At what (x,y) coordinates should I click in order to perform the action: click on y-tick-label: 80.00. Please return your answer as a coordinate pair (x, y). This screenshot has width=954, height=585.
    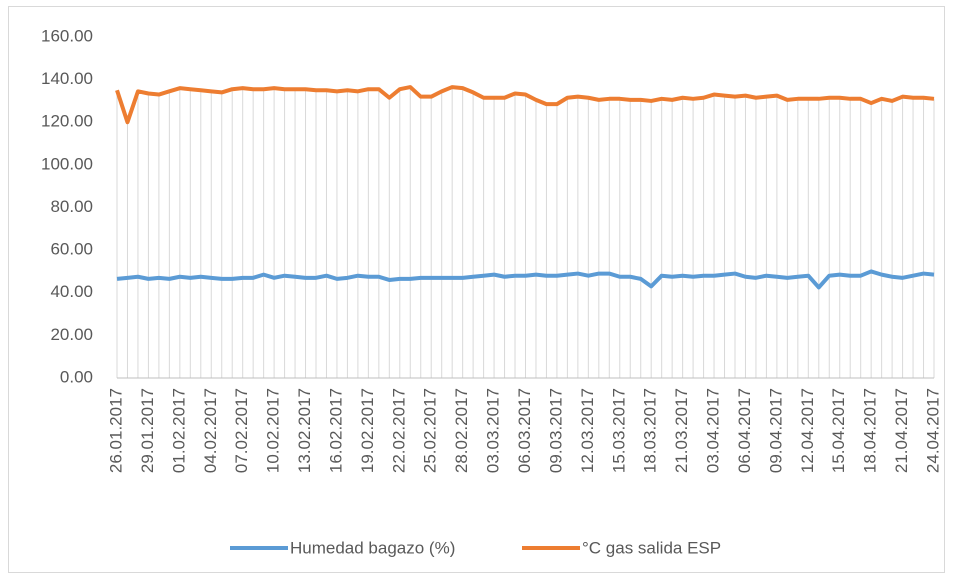
    Looking at the image, I should click on (71, 206).